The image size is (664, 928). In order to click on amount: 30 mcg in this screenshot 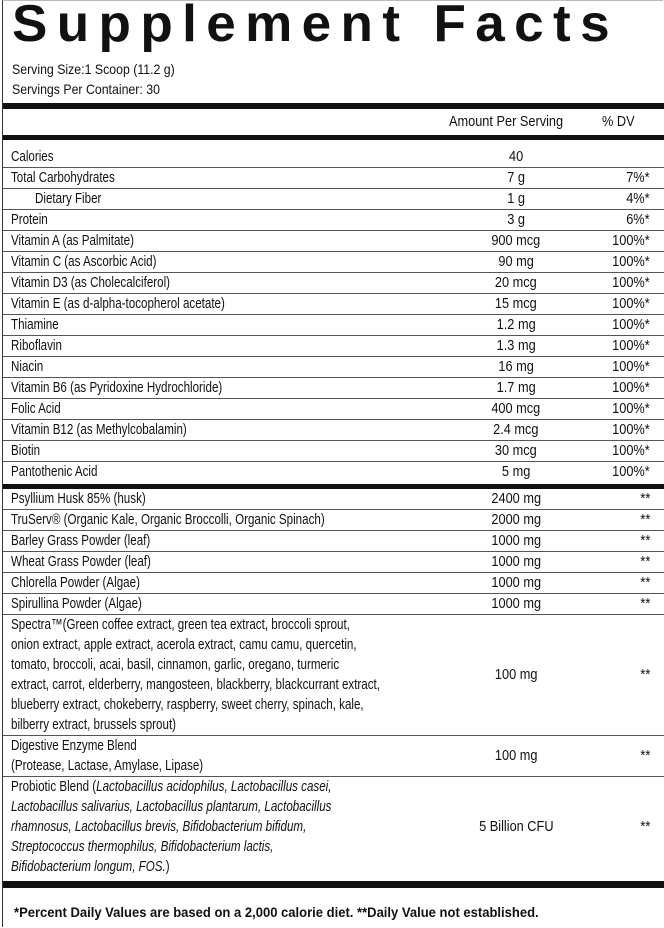, I will do `click(516, 451)`.